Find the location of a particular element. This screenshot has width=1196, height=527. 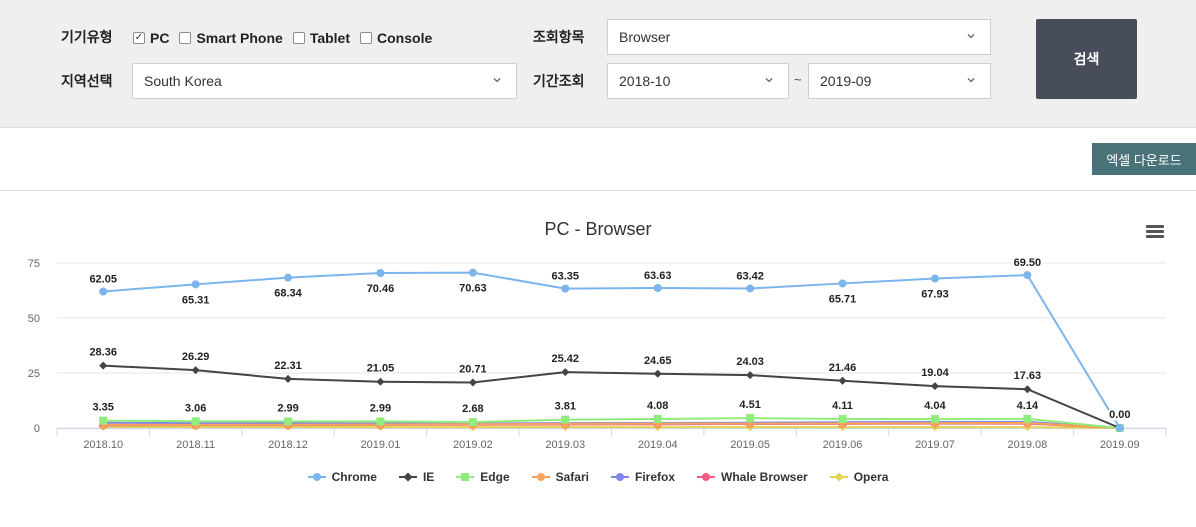

data-label-ie: 21.05 is located at coordinates (381, 369).